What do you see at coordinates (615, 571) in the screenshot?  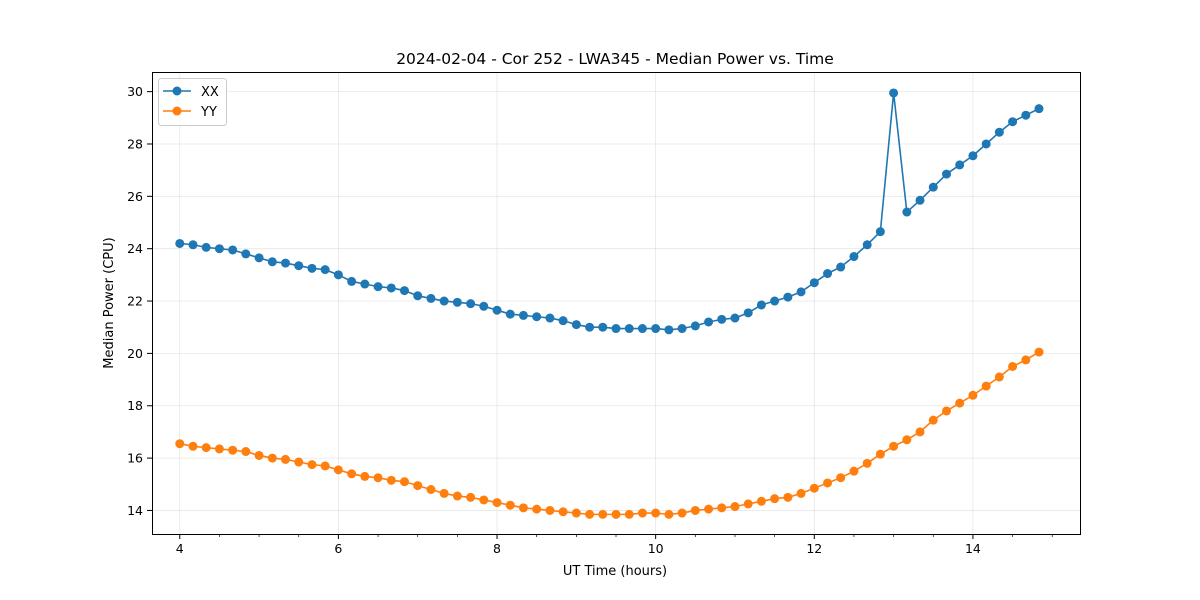 I see `x-axis-label: UT Time (hours)` at bounding box center [615, 571].